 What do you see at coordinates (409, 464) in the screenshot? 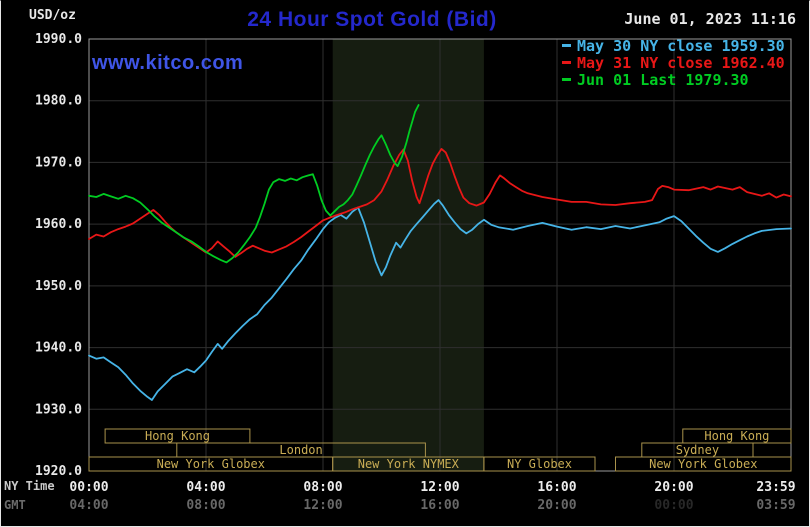
I see `session-label-new-york-nymex: New York NYMEX` at bounding box center [409, 464].